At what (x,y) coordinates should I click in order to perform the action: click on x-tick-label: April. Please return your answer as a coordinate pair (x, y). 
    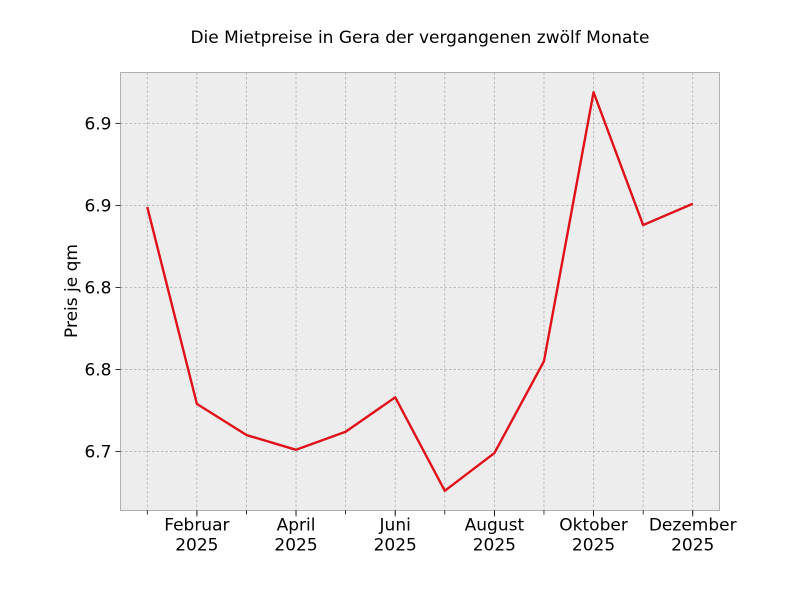
    Looking at the image, I should click on (296, 526).